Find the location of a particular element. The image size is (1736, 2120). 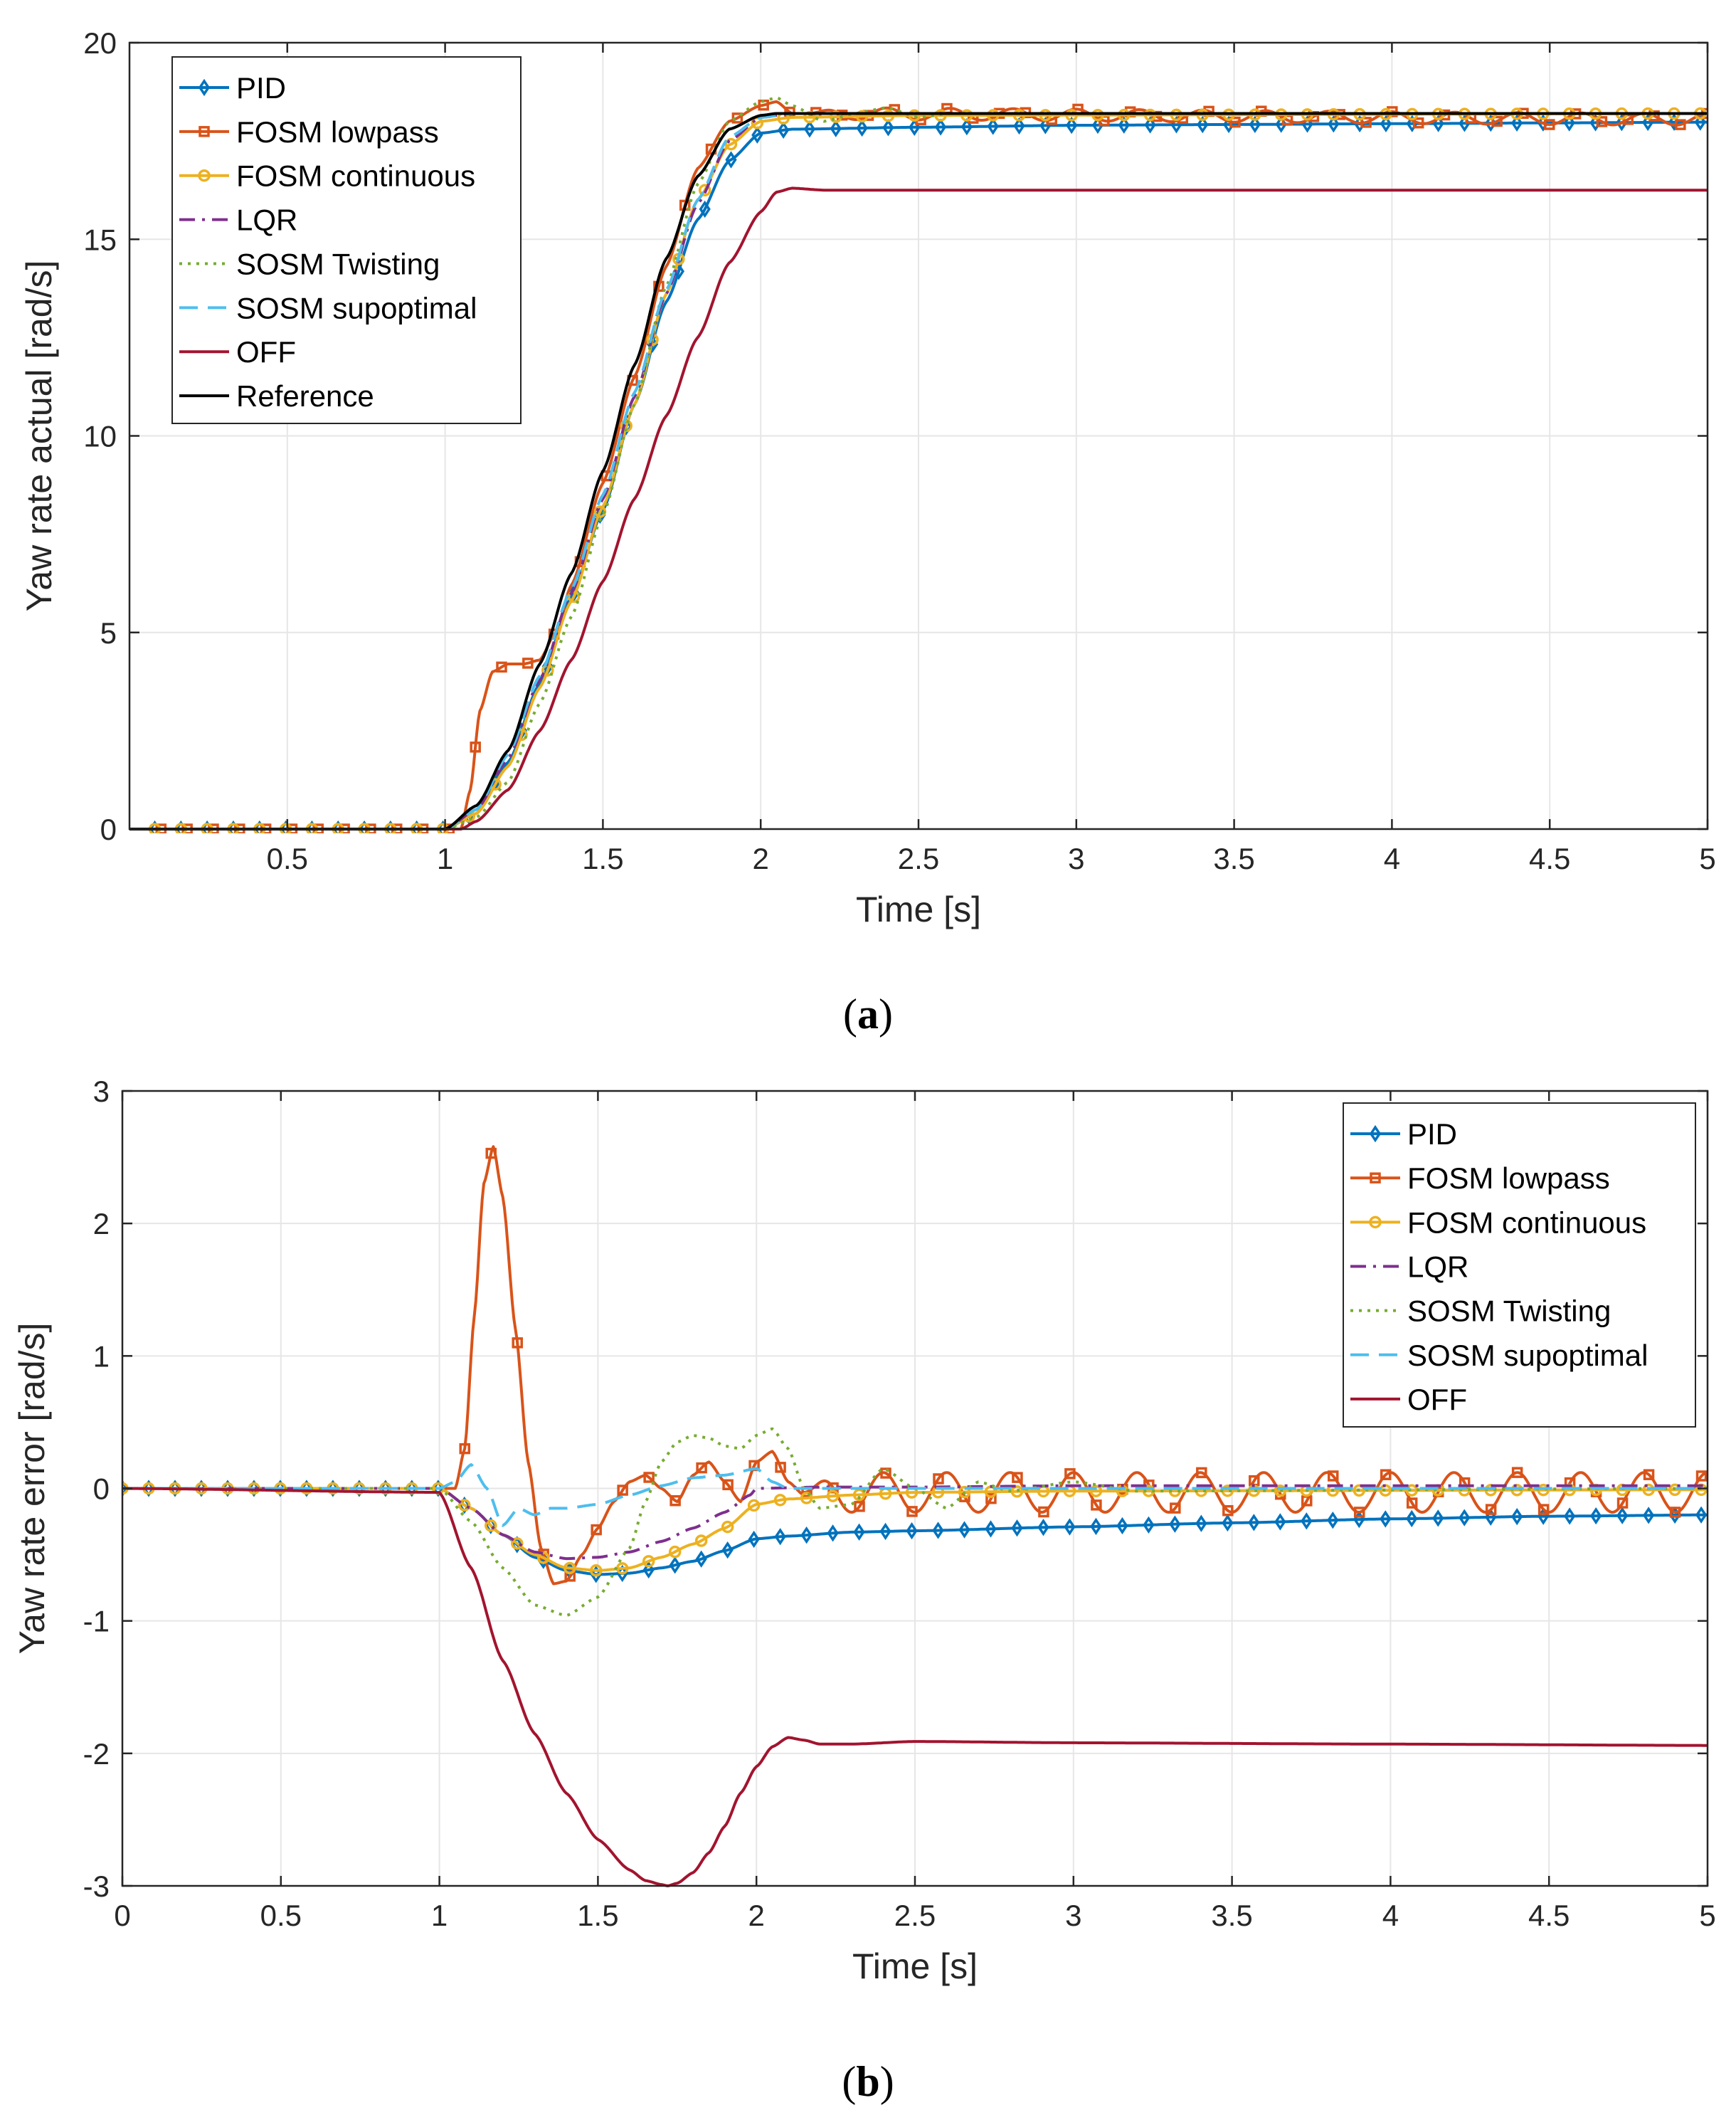

legend-box is located at coordinates (346, 240).